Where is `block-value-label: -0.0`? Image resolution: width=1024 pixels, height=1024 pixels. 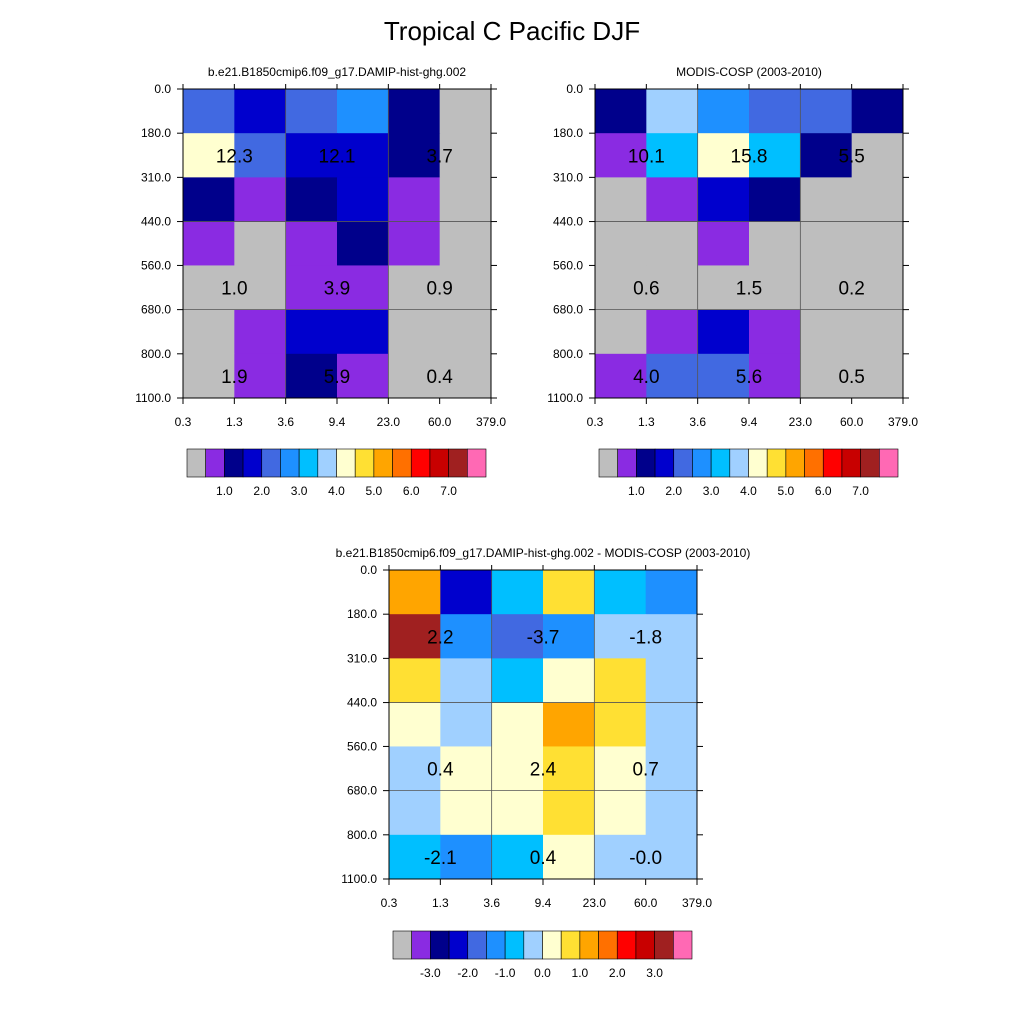
block-value-label: -0.0 is located at coordinates (645, 858).